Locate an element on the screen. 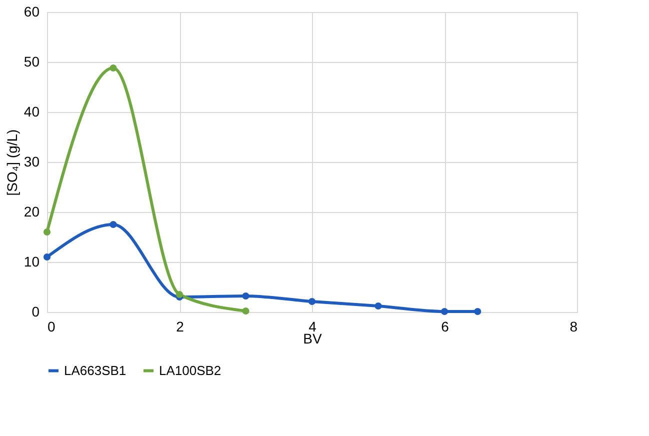 Image resolution: width=649 pixels, height=436 pixels. x-tick-label: 6 is located at coordinates (445, 326).